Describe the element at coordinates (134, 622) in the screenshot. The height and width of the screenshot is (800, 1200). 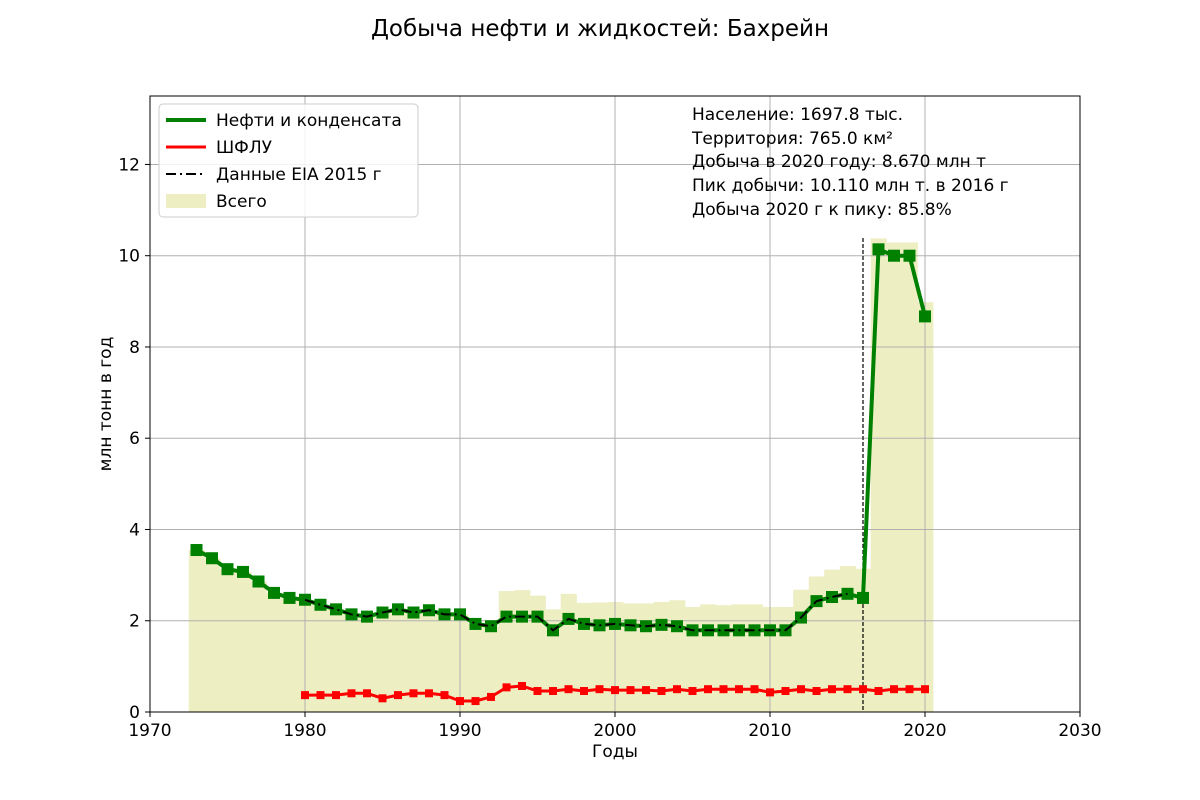
I see `y-tick-label: 2` at that location.